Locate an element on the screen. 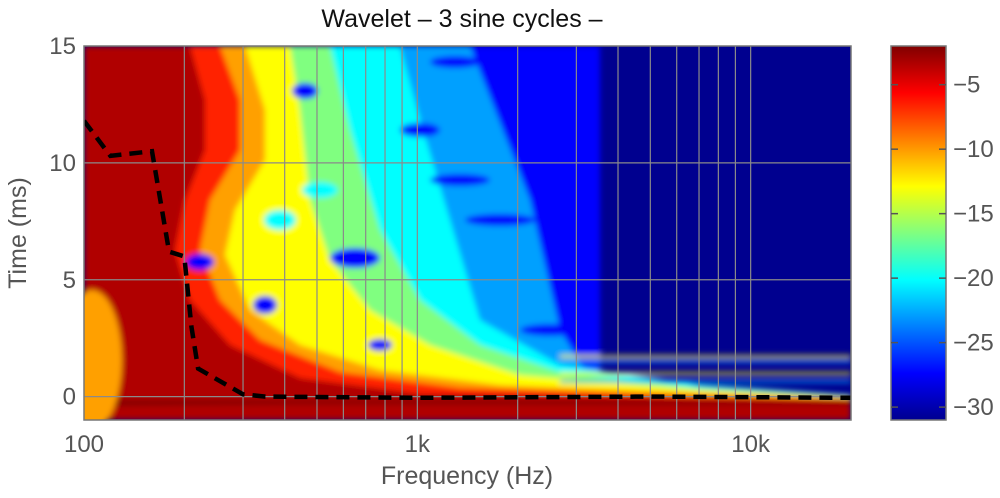 The width and height of the screenshot is (1000, 498). colorbar-ticks: −5 −10 −15 −20 −25 −30 is located at coordinates (942, 246).